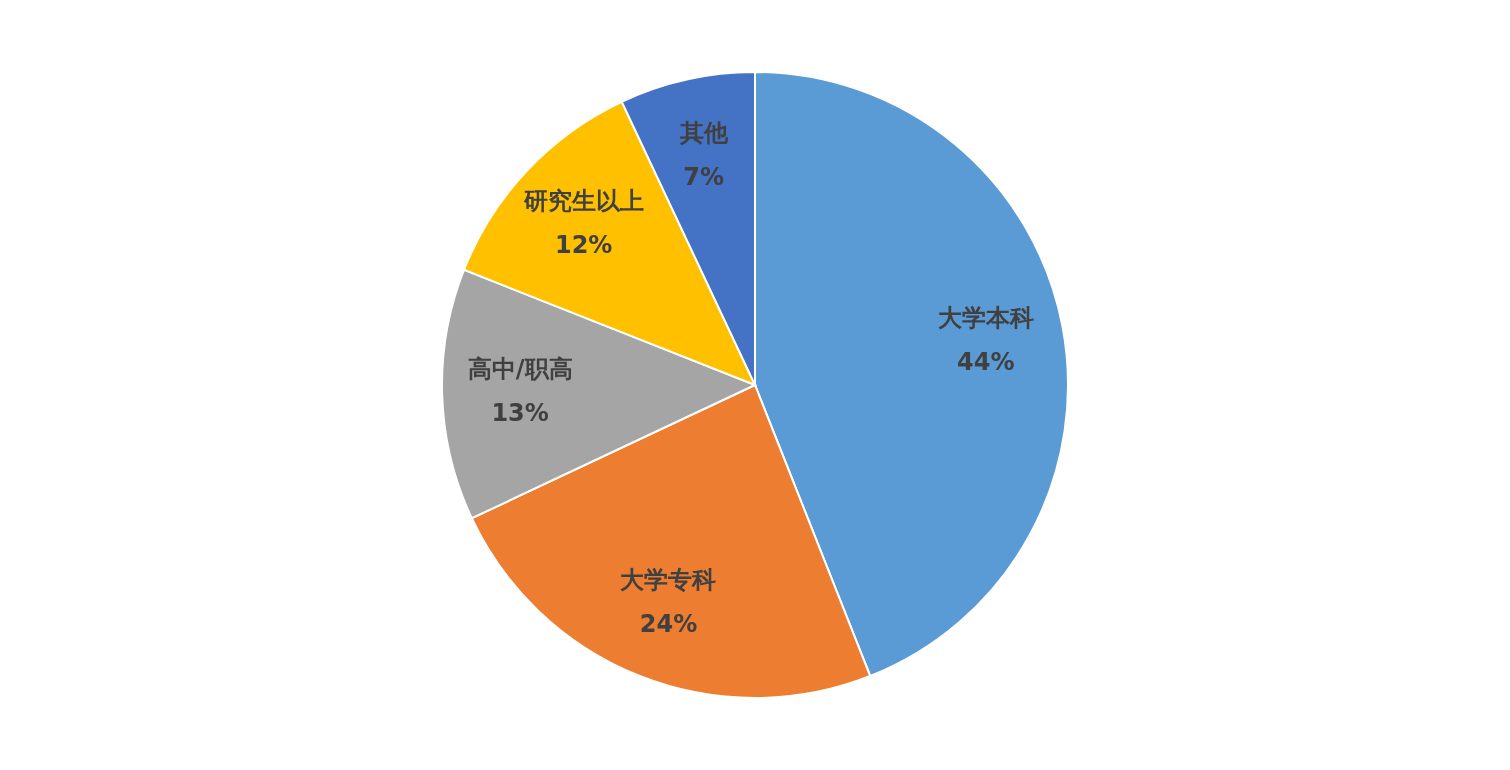 The image size is (1510, 770). Describe the element at coordinates (668, 624) in the screenshot. I see `data-label: 24%` at that location.